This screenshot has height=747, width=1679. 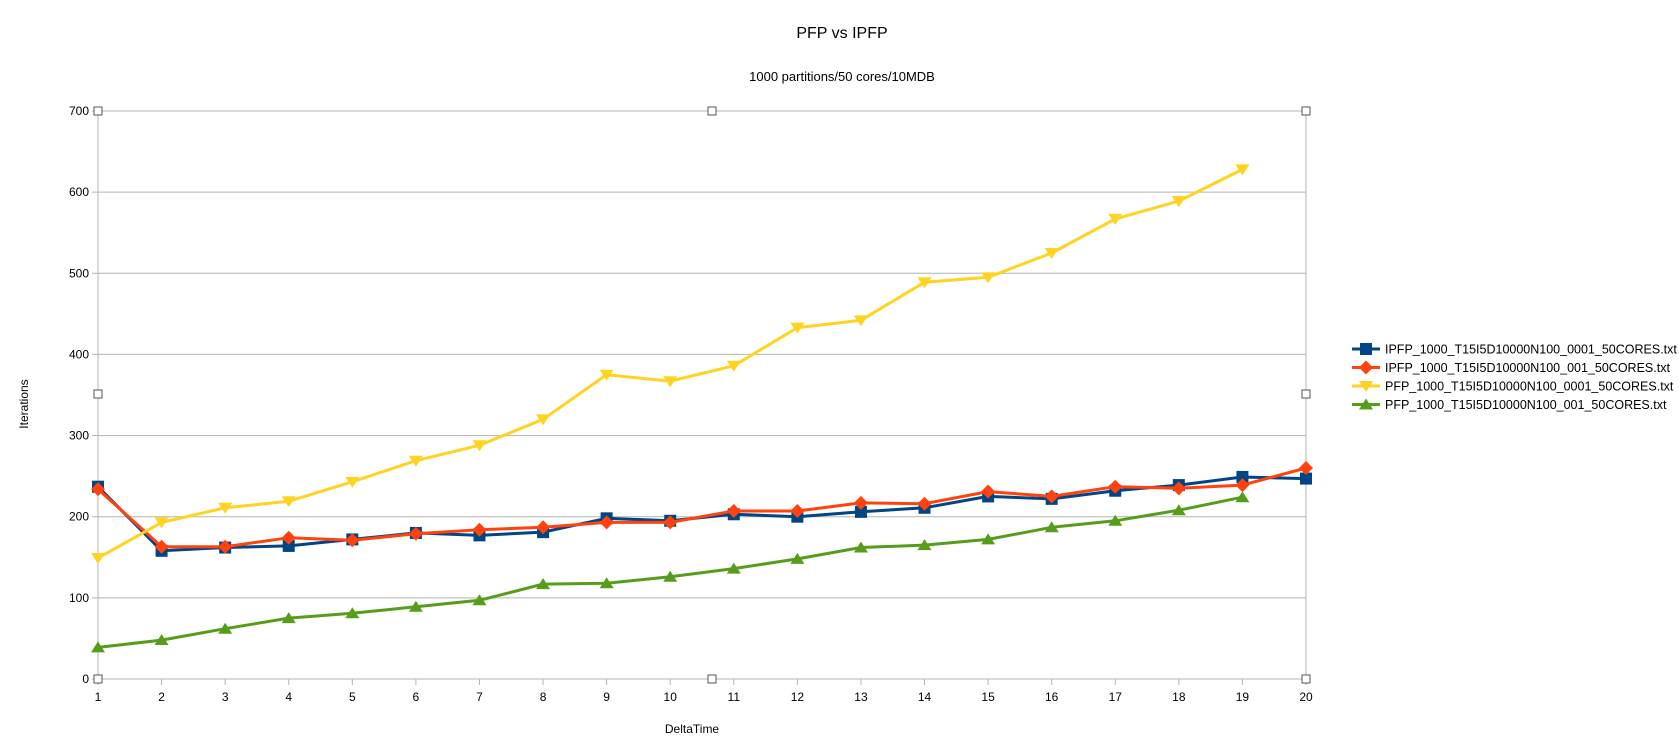 What do you see at coordinates (861, 697) in the screenshot?
I see `x-tick-label: 13` at bounding box center [861, 697].